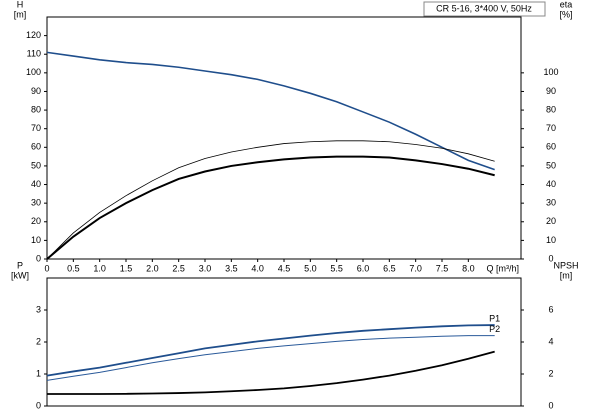 The image size is (593, 415). Describe the element at coordinates (231, 268) in the screenshot. I see `x-tick-label: 3.5` at that location.